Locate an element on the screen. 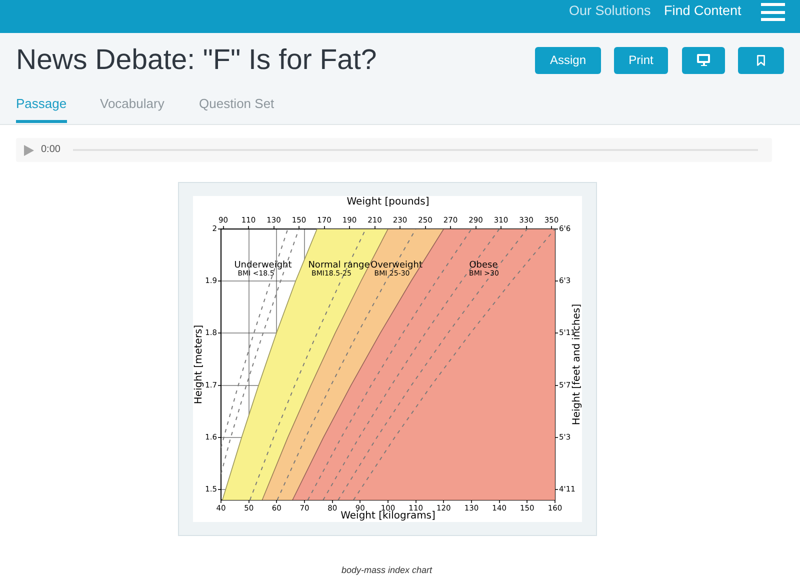 The height and width of the screenshot is (582, 800). text: Find Content is located at coordinates (703, 11).